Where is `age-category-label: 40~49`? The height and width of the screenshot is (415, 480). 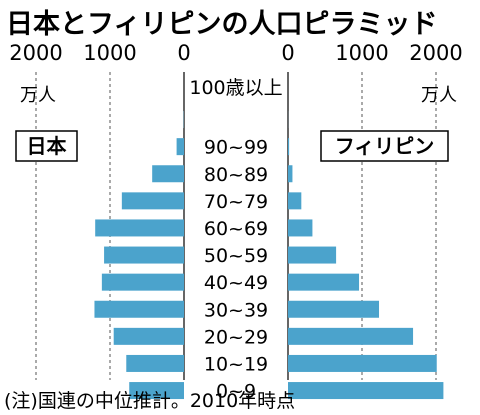
age-category-label: 40~49 is located at coordinates (236, 283).